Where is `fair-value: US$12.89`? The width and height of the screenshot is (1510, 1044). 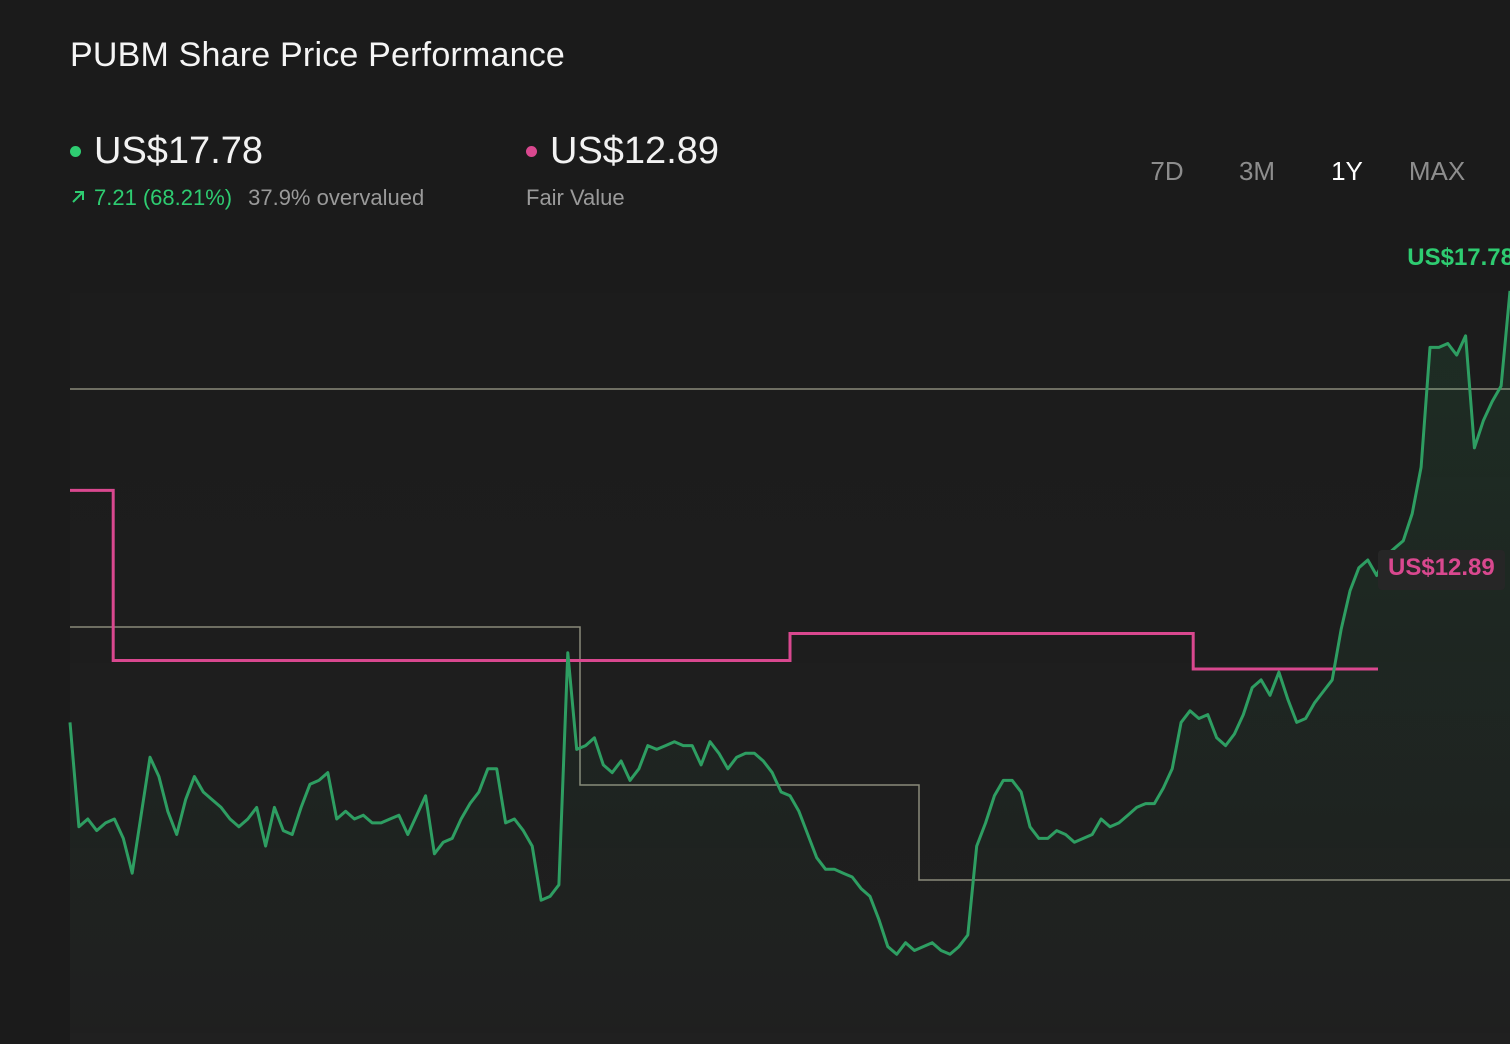
fair-value: US$12.89 is located at coordinates (622, 151).